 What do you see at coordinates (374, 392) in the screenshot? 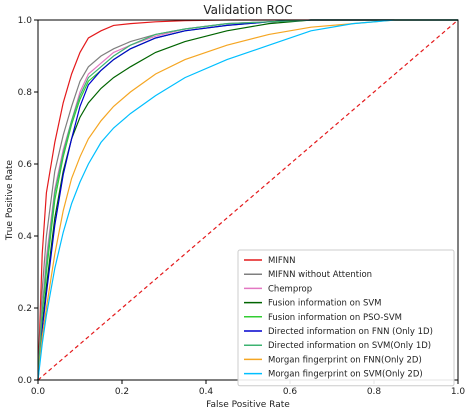
I see `x-tick-label: 0.8` at bounding box center [374, 392].